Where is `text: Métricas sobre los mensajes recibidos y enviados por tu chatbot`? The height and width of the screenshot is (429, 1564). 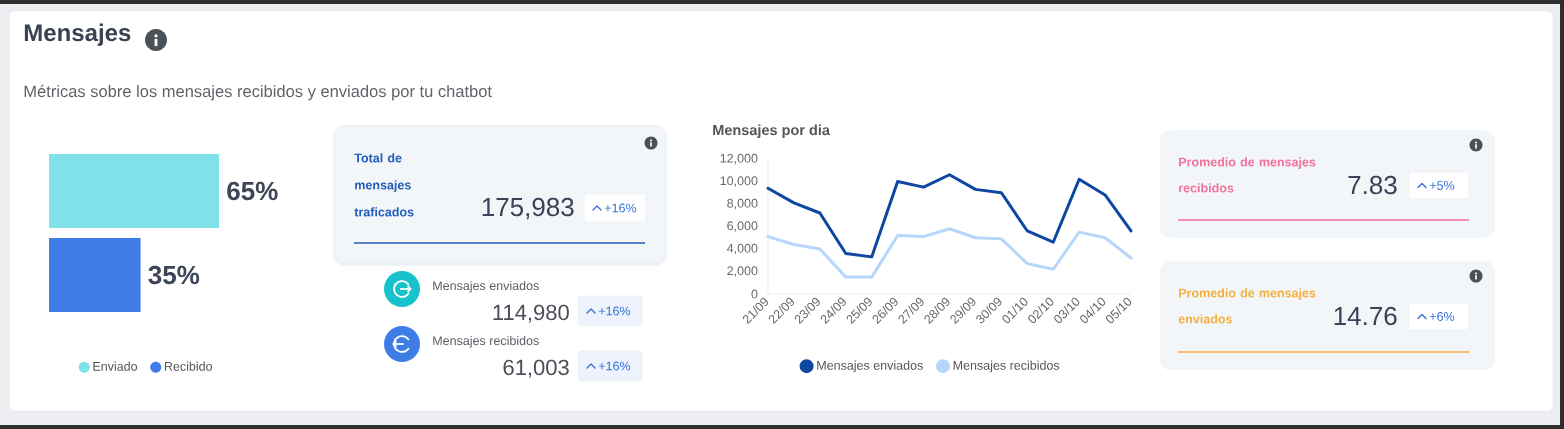 text: Métricas sobre los mensajes recibidos y enviados por tu chatbot is located at coordinates (258, 92).